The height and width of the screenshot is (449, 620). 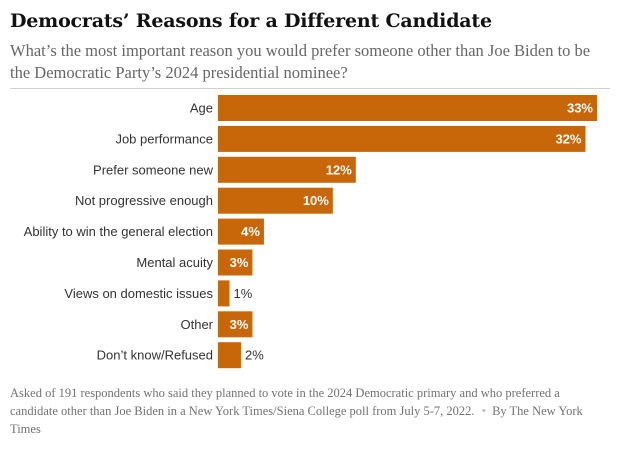 What do you see at coordinates (296, 420) in the screenshot?
I see `byline: By The New York Times` at bounding box center [296, 420].